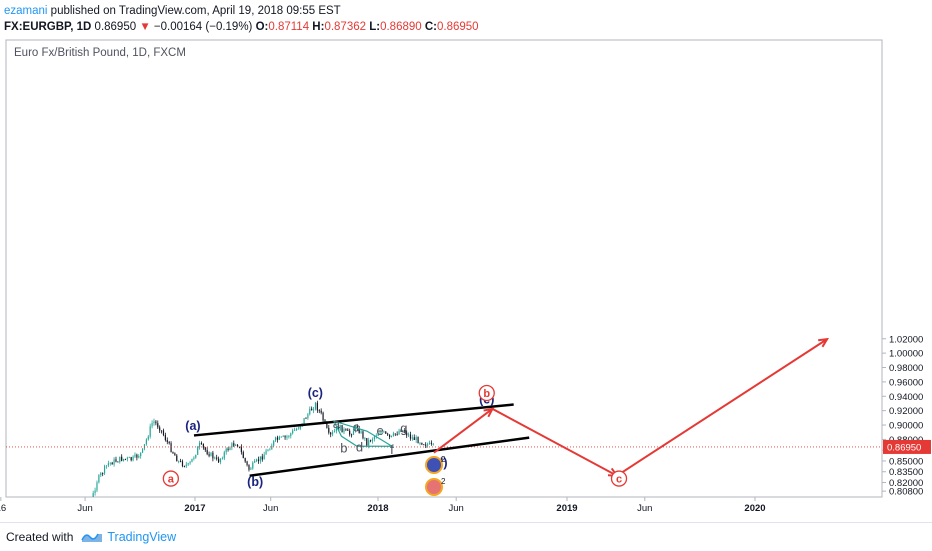  I want to click on wave-label: c, so click(619, 480).